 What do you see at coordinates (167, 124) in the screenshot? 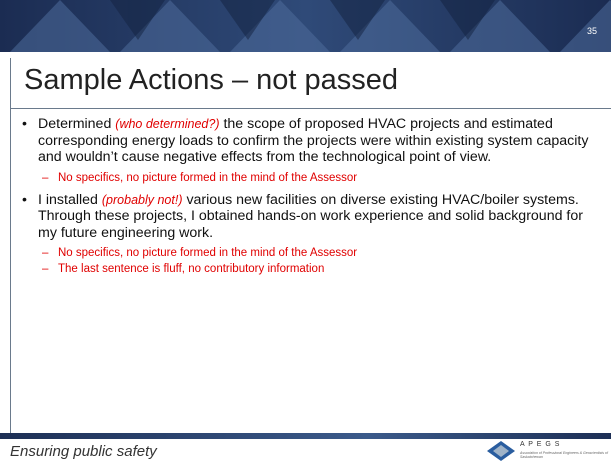
I see `aside: (who determined?)` at bounding box center [167, 124].